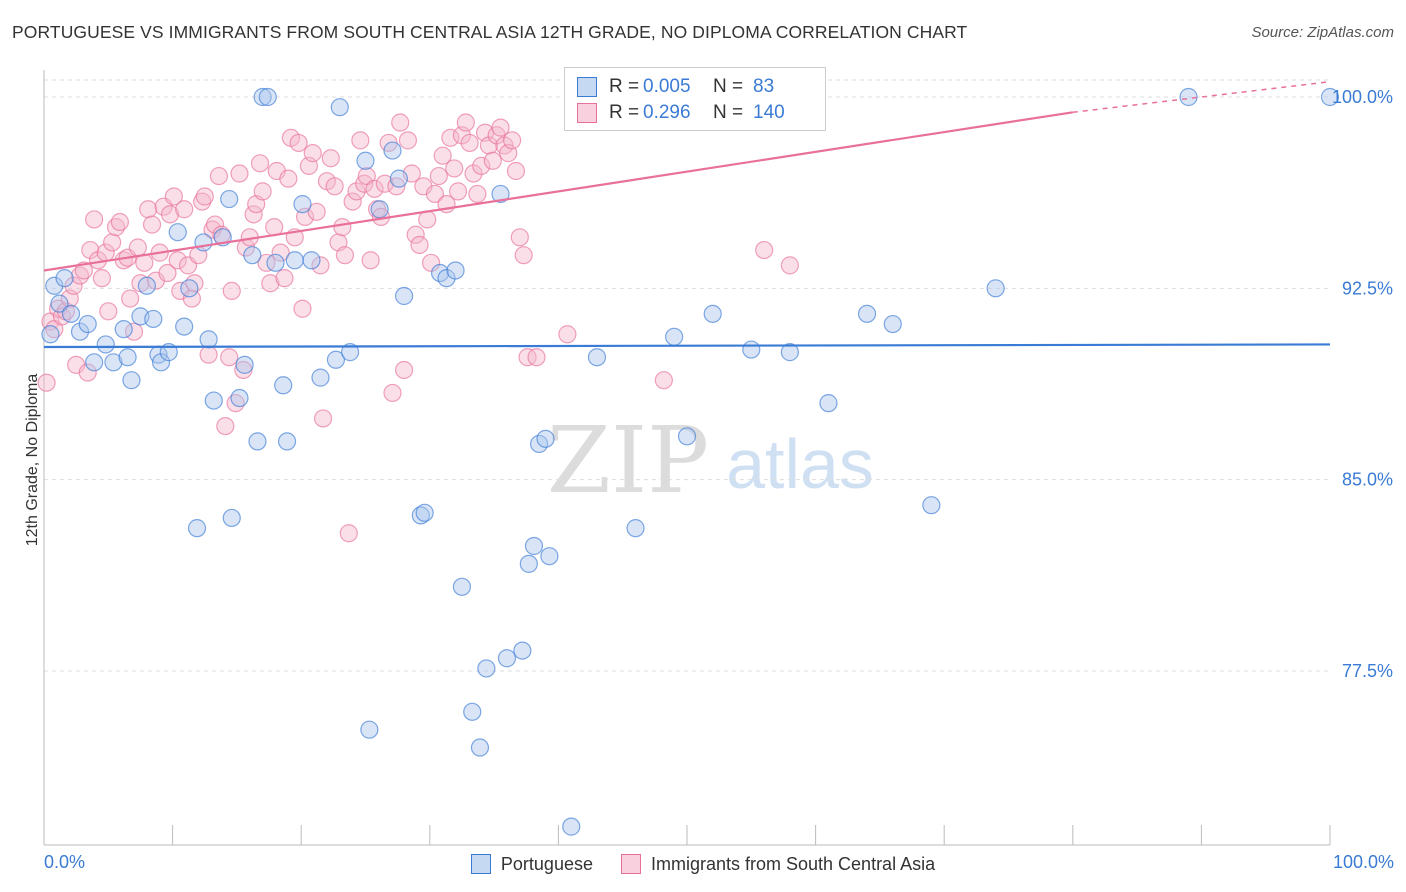  What do you see at coordinates (1362, 97) in the screenshot?
I see `y-tick-label: 100.0%` at bounding box center [1362, 97].